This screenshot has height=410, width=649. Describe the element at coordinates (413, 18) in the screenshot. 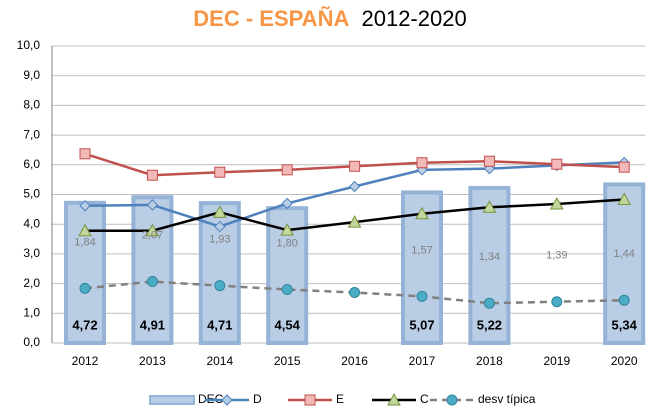

I see `chart-title-years: 2012-2020` at that location.